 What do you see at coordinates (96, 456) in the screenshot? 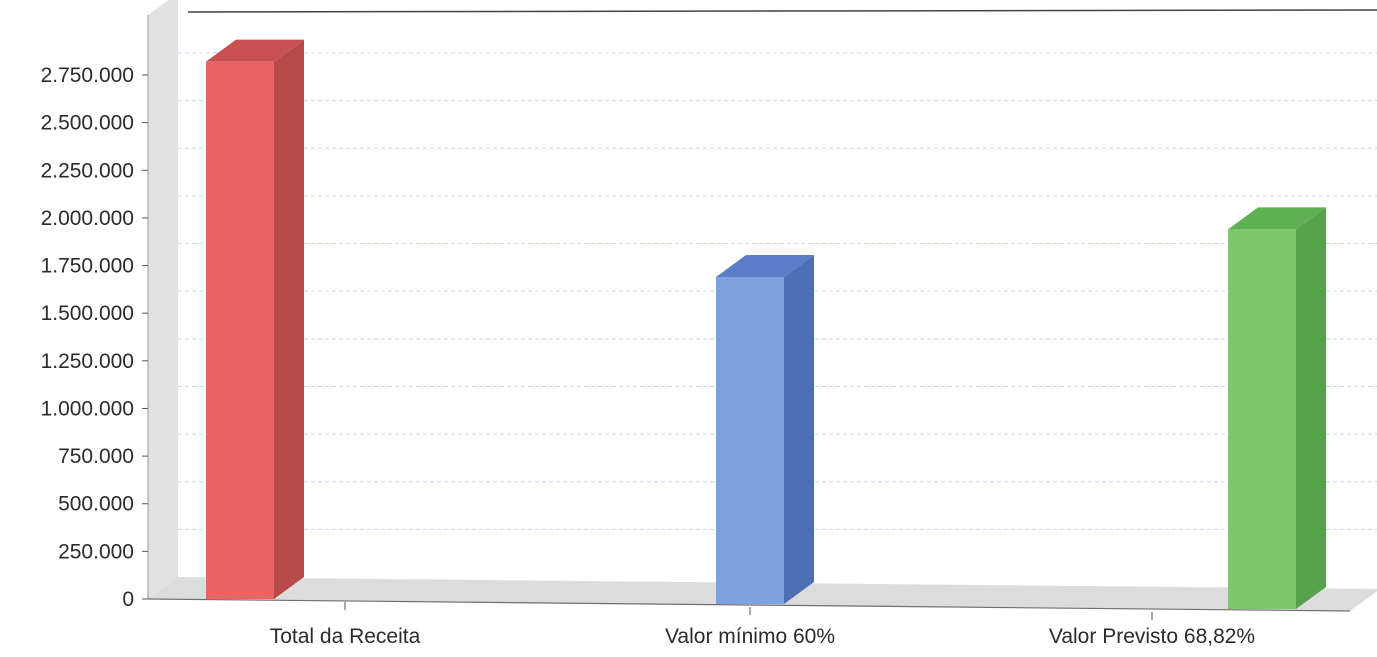
I see `y-tick-label: 750.000` at bounding box center [96, 456].